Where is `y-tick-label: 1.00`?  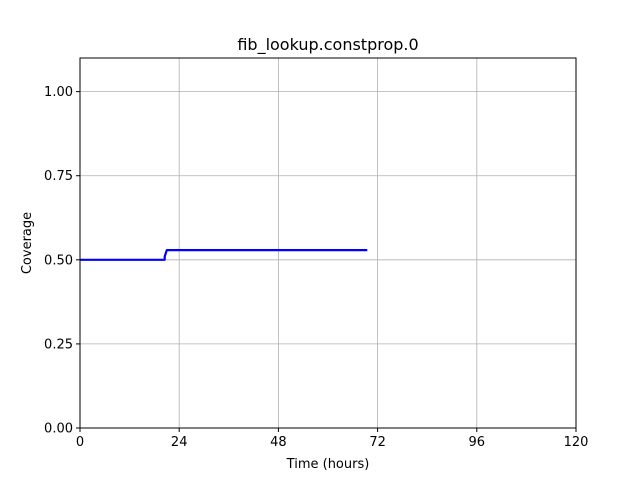 y-tick-label: 1.00 is located at coordinates (58, 92).